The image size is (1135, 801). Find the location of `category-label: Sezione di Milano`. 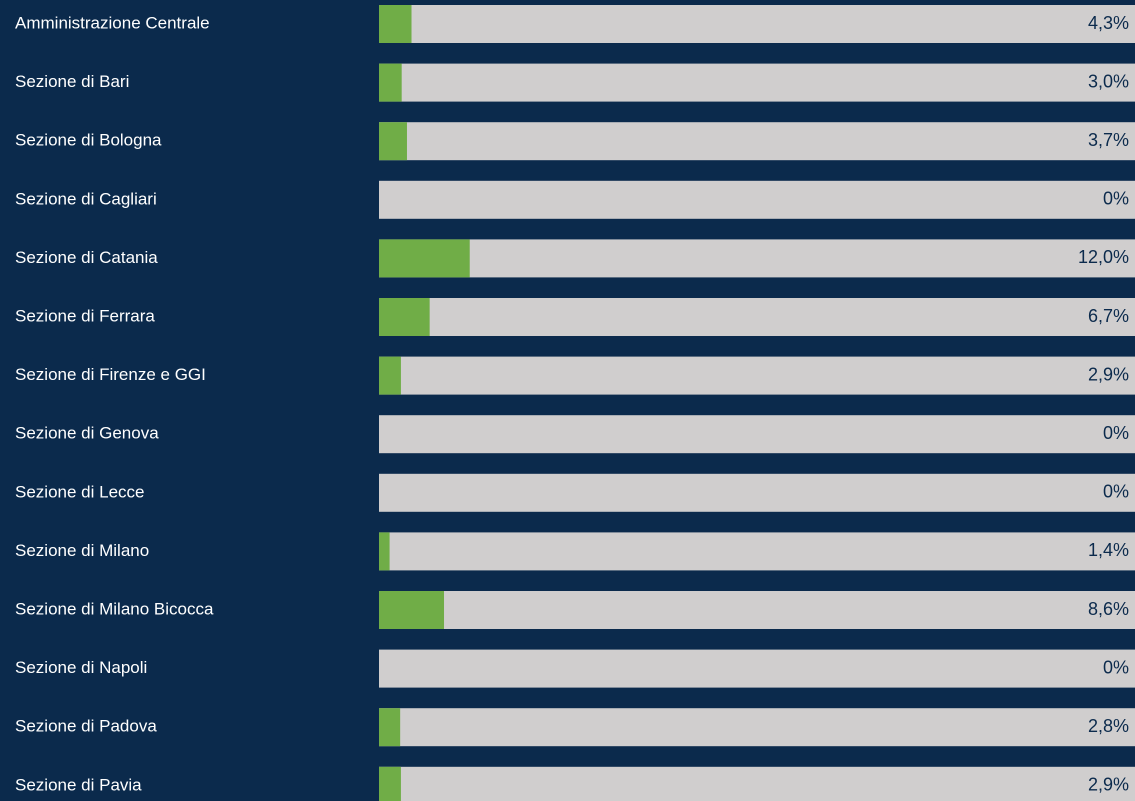

category-label: Sezione di Milano is located at coordinates (82, 550).